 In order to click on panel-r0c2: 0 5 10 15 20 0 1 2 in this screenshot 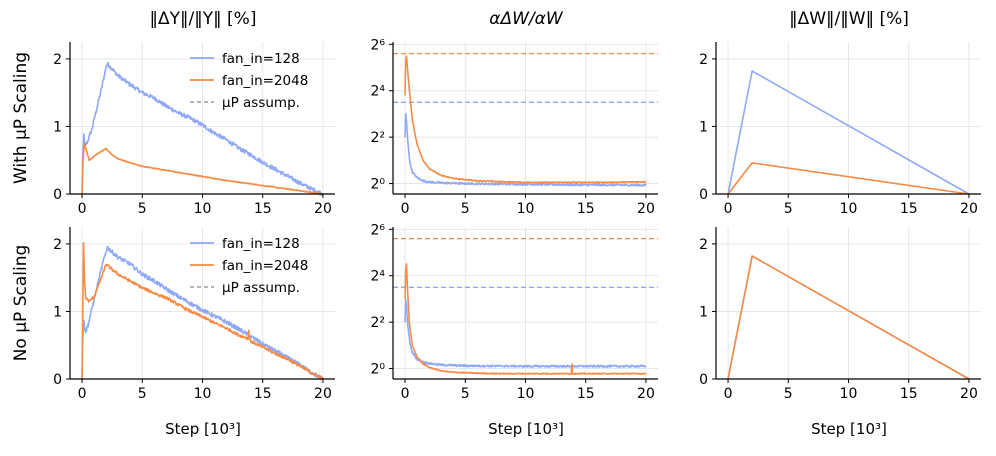, I will do `click(840, 129)`.